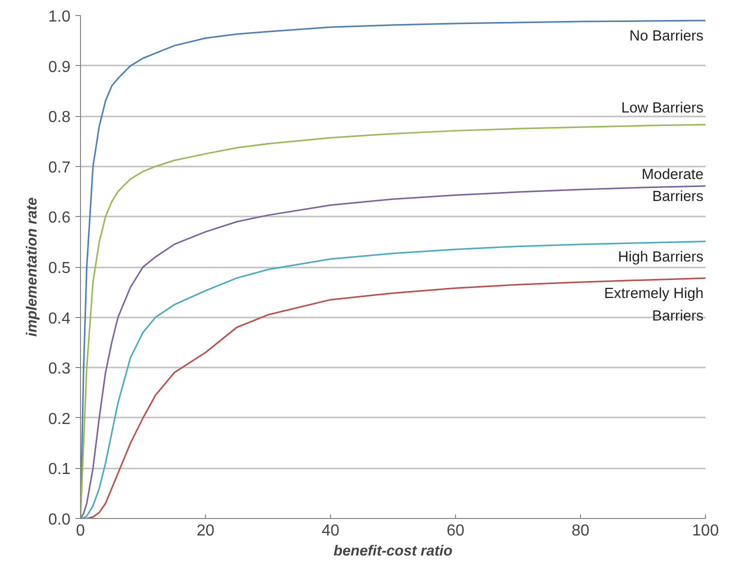 Image resolution: width=743 pixels, height=586 pixels. I want to click on series-label: Extremely High Barriers, so click(654, 305).